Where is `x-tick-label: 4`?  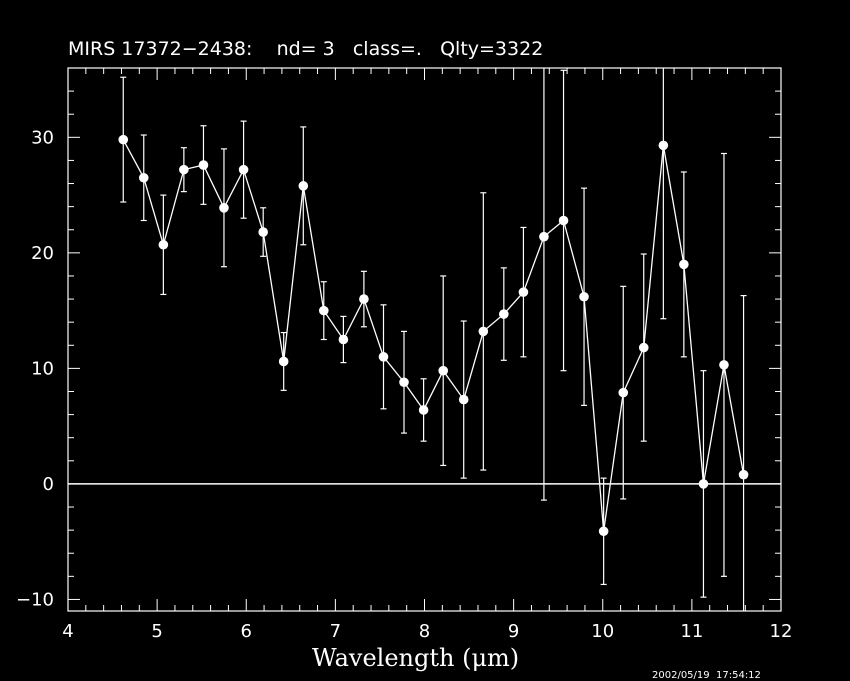
x-tick-label: 4 is located at coordinates (67, 631).